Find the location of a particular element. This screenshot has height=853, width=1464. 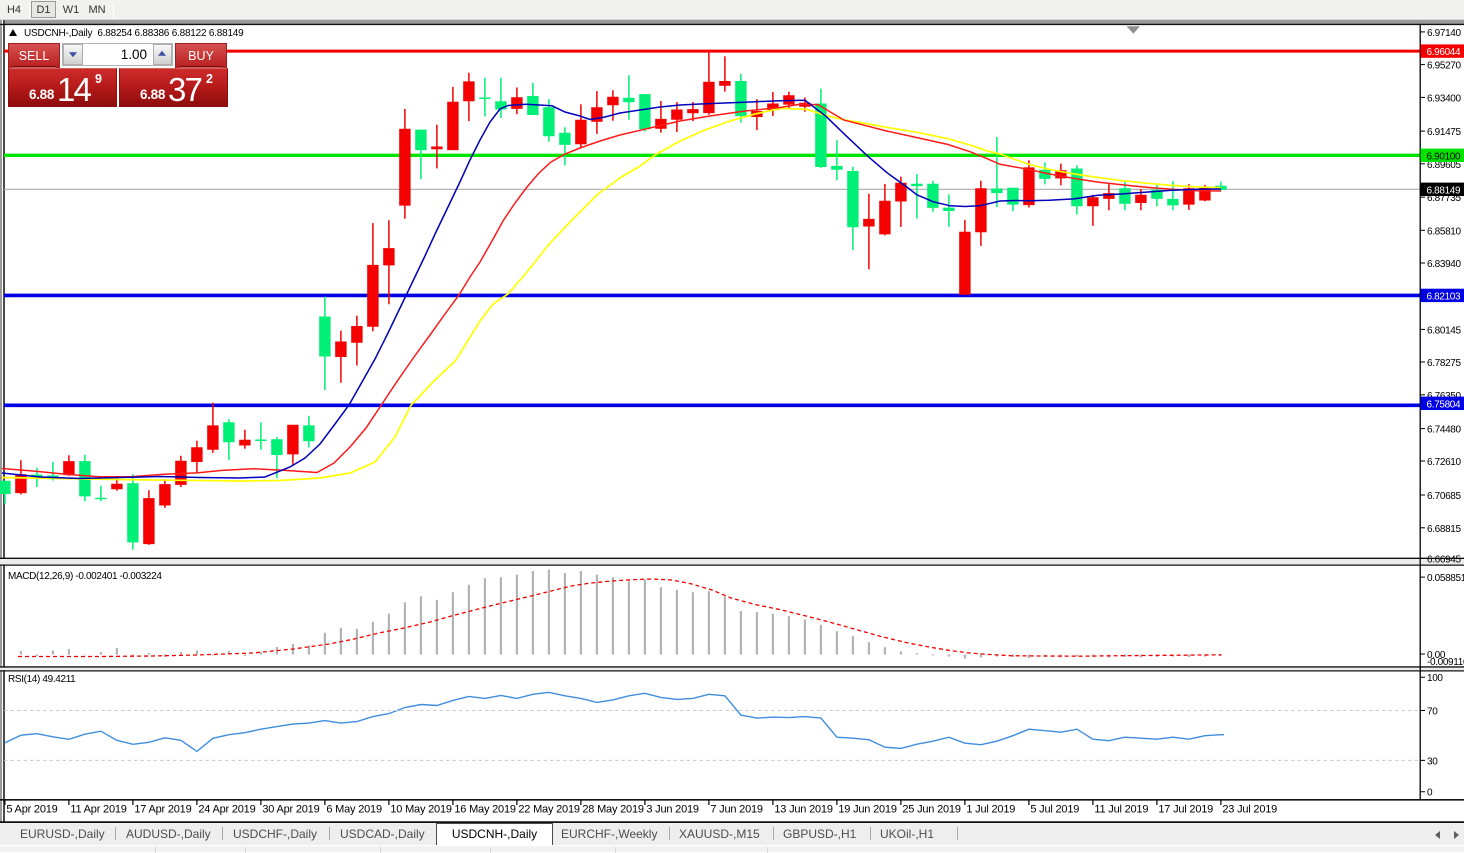

svg-text: 10 May 2019 is located at coordinates (420, 810).